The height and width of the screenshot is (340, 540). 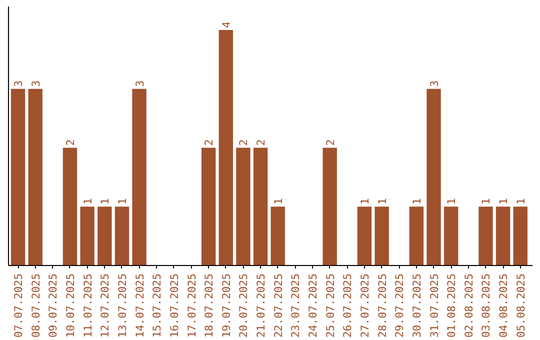 What do you see at coordinates (157, 306) in the screenshot?
I see `x-tick-label: 15.07.2025` at bounding box center [157, 306].